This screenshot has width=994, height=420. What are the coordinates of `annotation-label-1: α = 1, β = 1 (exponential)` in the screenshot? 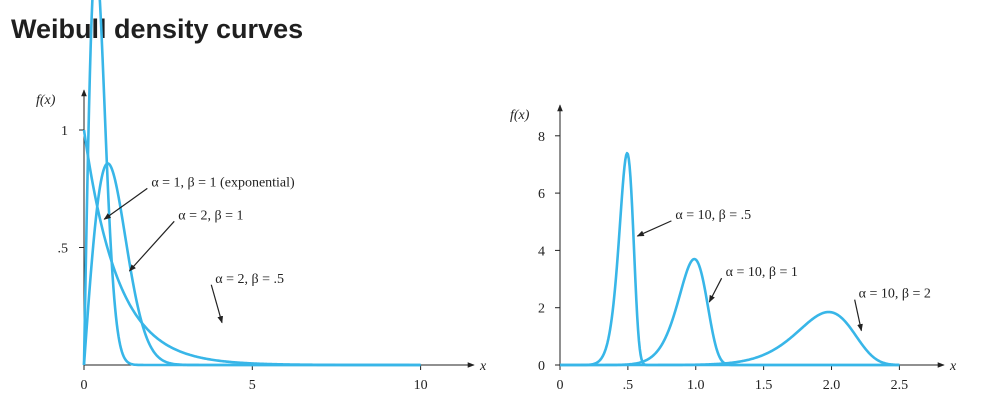 It's located at (223, 182).